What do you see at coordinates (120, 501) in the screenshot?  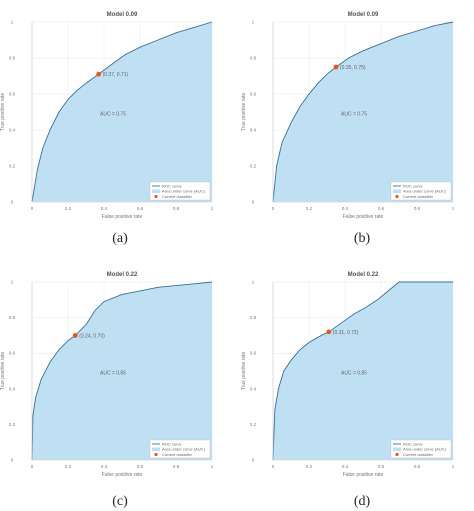 I see `panel-caption: (c)` at bounding box center [120, 501].